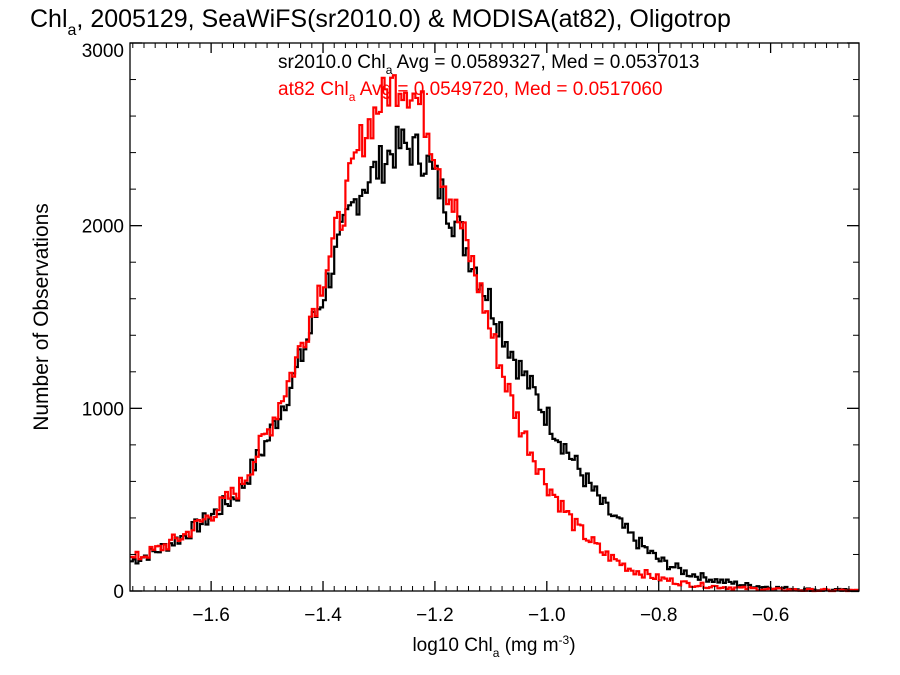 This screenshot has width=900, height=675. I want to click on x-label-unit: (mg m, so click(528, 645).